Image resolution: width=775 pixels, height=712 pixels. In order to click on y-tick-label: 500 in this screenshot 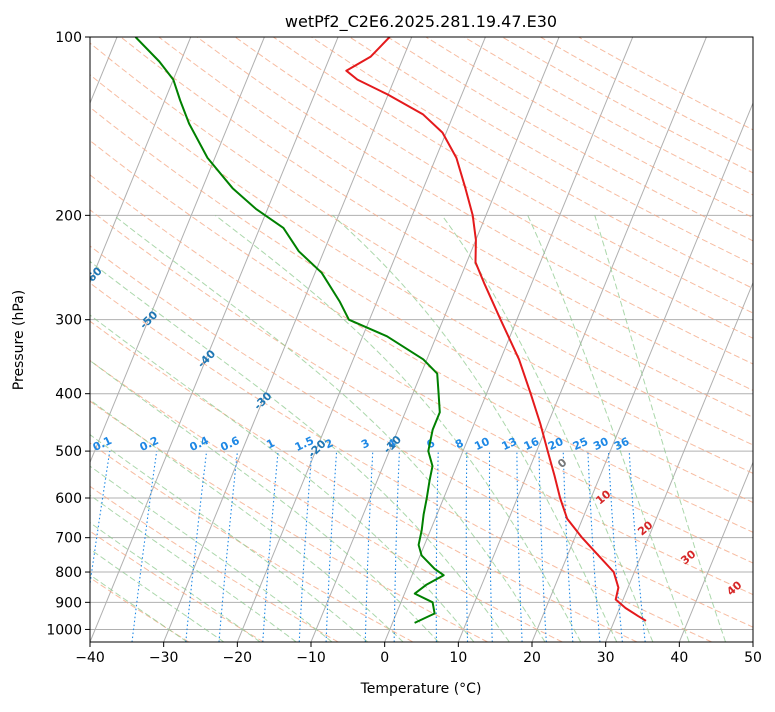, I will do `click(68, 452)`.